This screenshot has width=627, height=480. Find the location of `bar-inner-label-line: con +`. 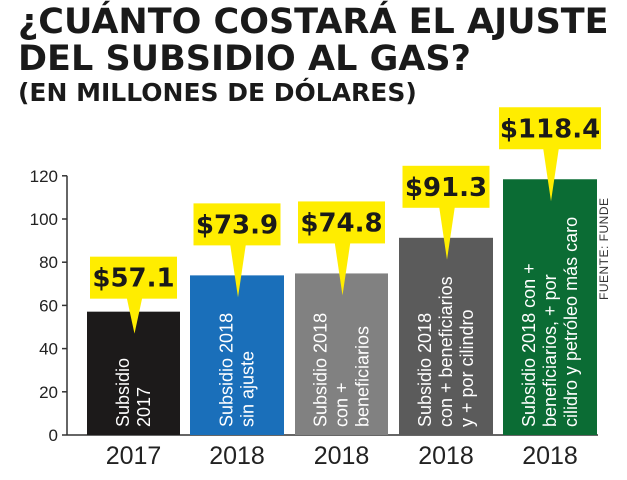

bar-inner-label-line: con + is located at coordinates (342, 404).